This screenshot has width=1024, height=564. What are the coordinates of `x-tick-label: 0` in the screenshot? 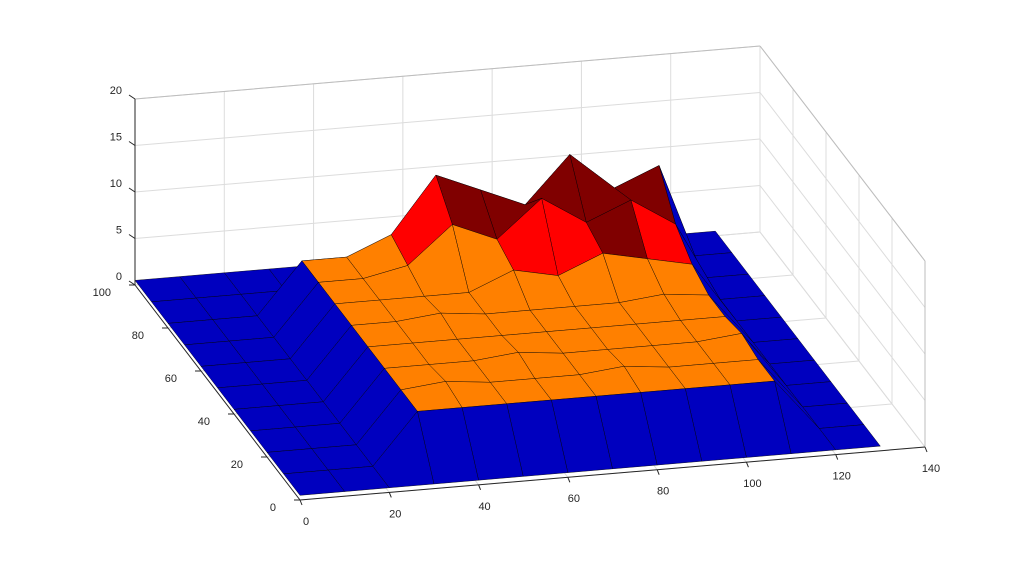 It's located at (306, 522).